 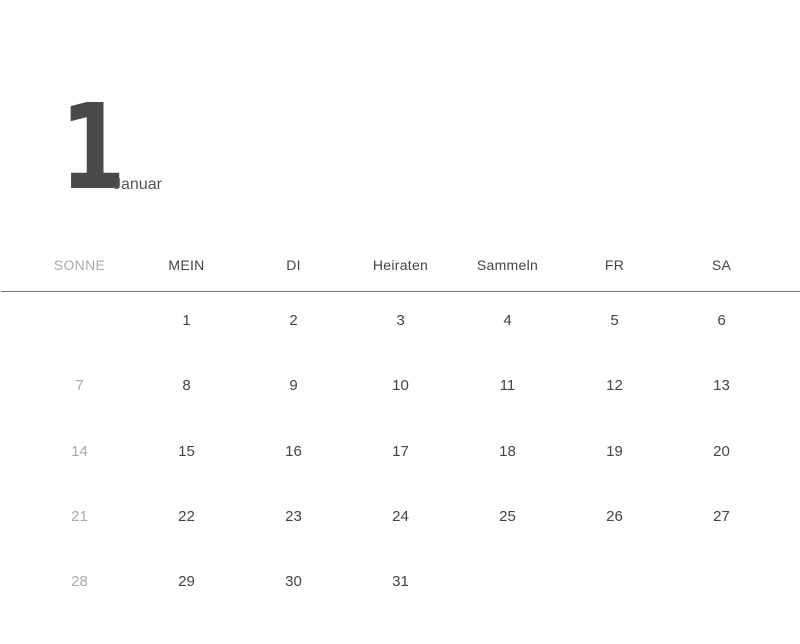 What do you see at coordinates (400, 291) in the screenshot?
I see `header-divider` at bounding box center [400, 291].